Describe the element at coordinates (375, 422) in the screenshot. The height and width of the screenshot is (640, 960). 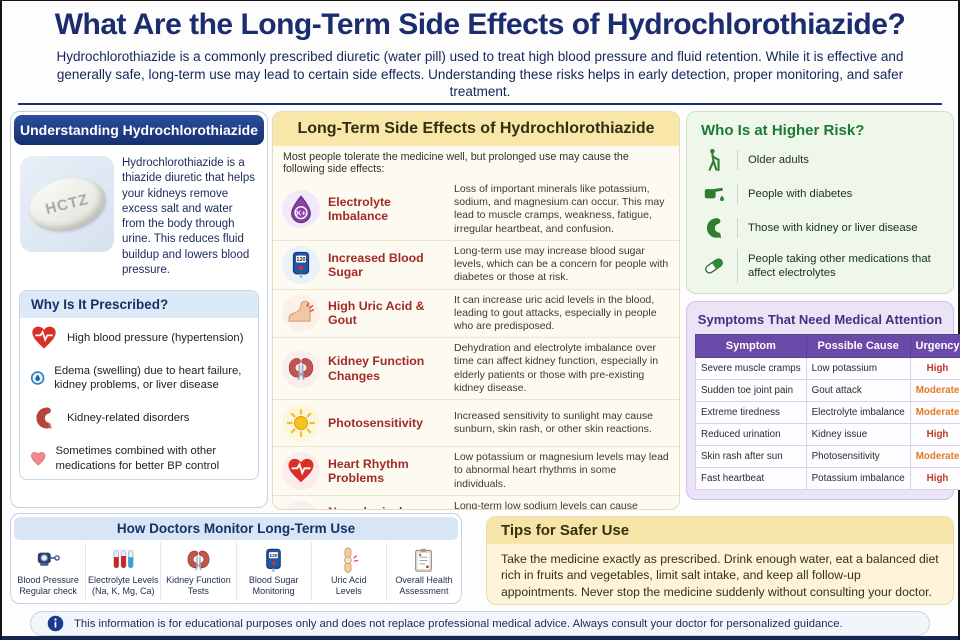
I see `side-effect-name: Photosensitivity` at that location.